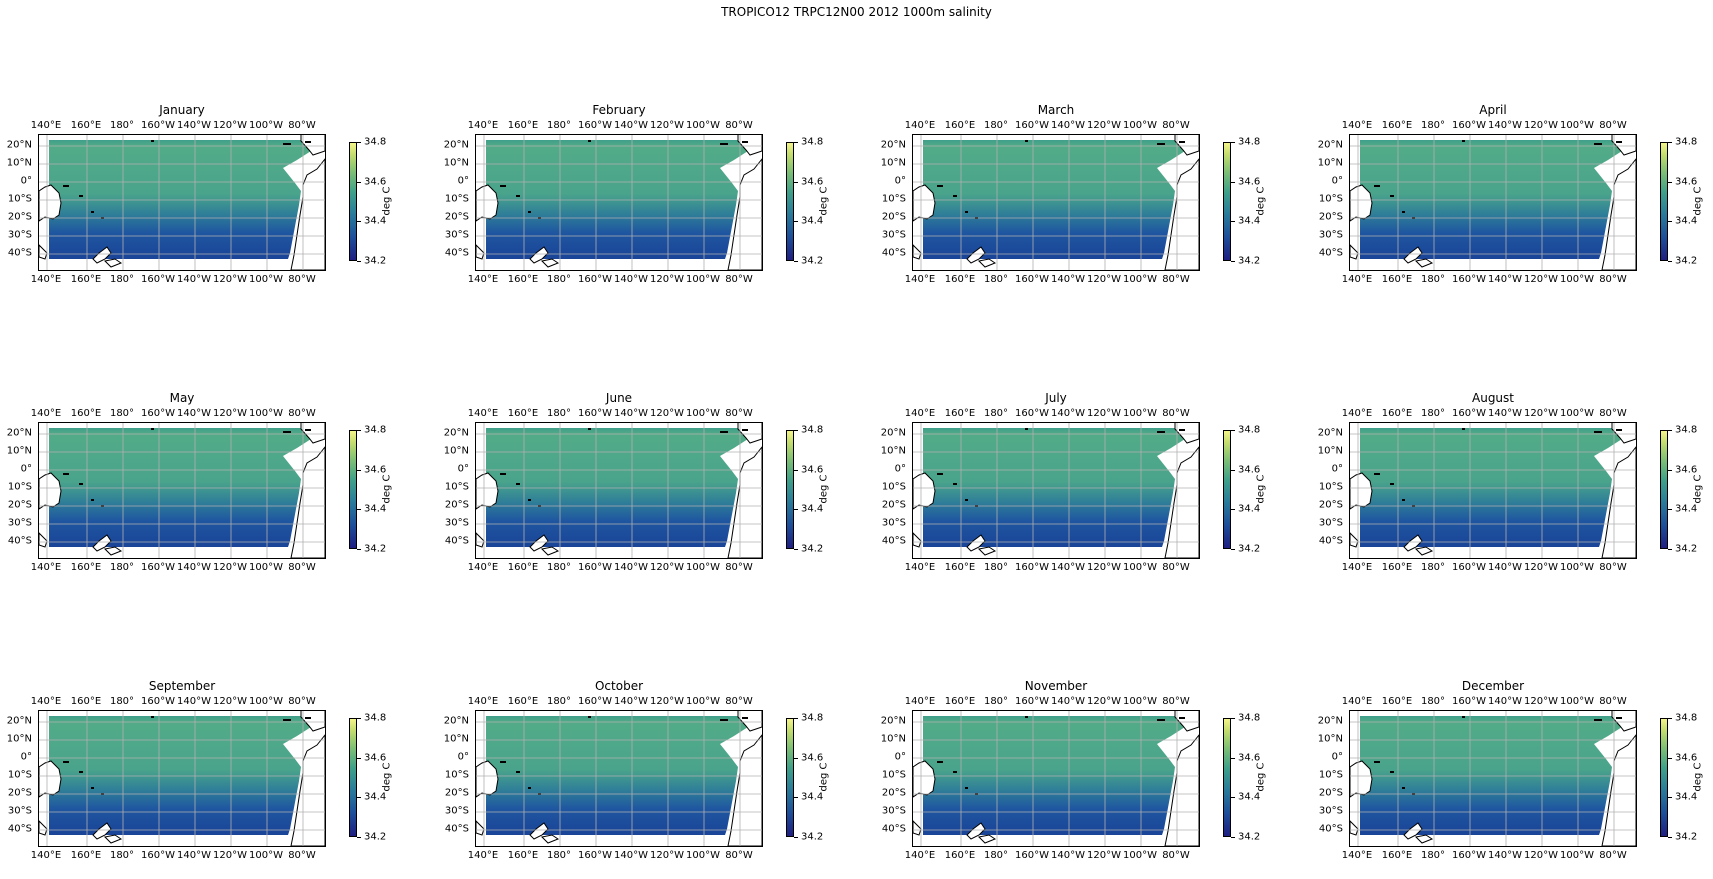 This screenshot has height=879, width=1713. Describe the element at coordinates (86, 855) in the screenshot. I see `lon-tick-label-bottom: 160°E` at that location.